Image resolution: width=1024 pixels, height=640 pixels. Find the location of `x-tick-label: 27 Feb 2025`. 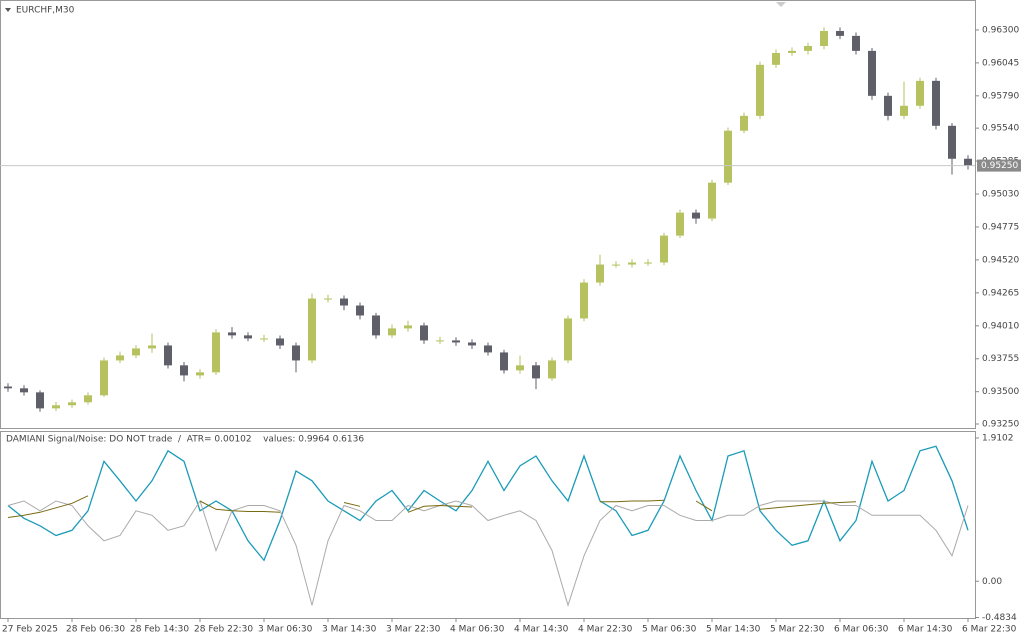

x-tick-label: 27 Feb 2025 is located at coordinates (30, 630).